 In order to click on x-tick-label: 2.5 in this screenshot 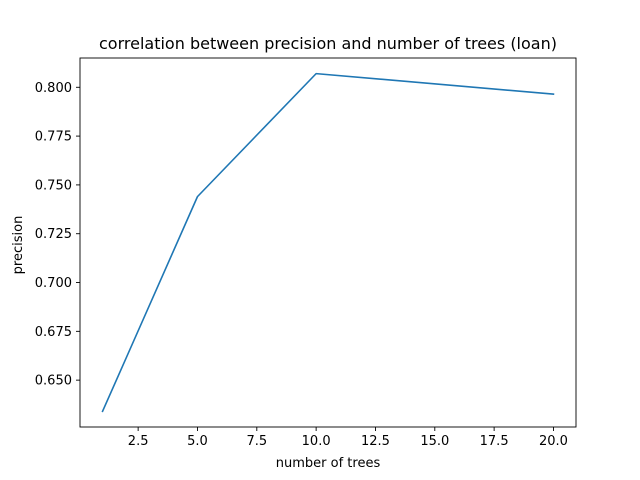, I will do `click(138, 441)`.